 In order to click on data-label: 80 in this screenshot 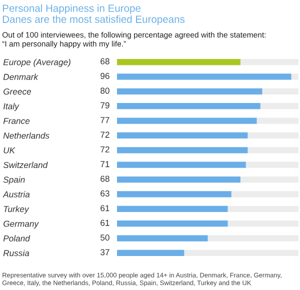, I will do `click(105, 91)`.